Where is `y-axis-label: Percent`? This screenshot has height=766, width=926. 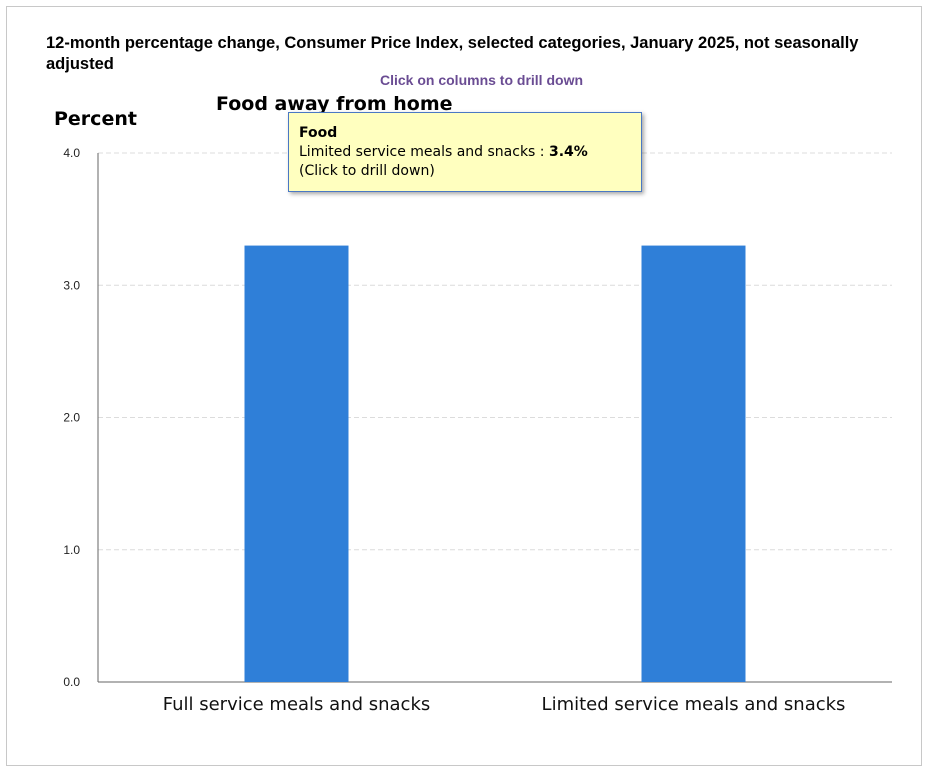
y-axis-label: Percent is located at coordinates (95, 119).